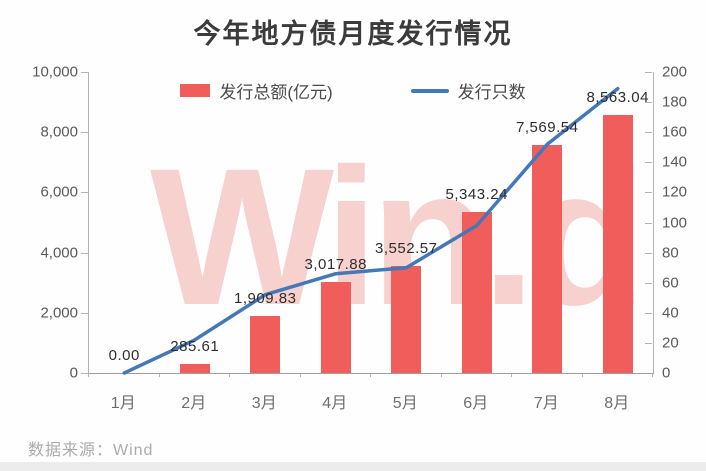  I want to click on left-axis-tick-label: 2,000, so click(59, 313).